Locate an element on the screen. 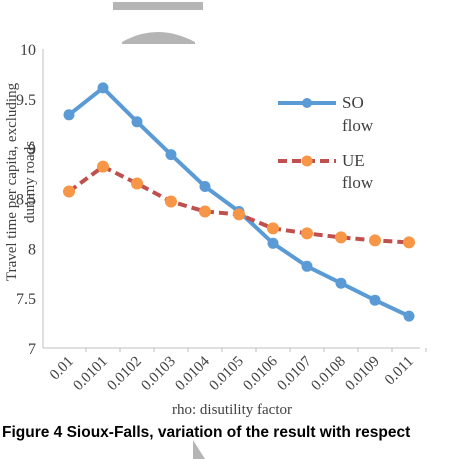 Image resolution: width=474 pixels, height=459 pixels. y-tick-label: 8 is located at coordinates (32, 249).